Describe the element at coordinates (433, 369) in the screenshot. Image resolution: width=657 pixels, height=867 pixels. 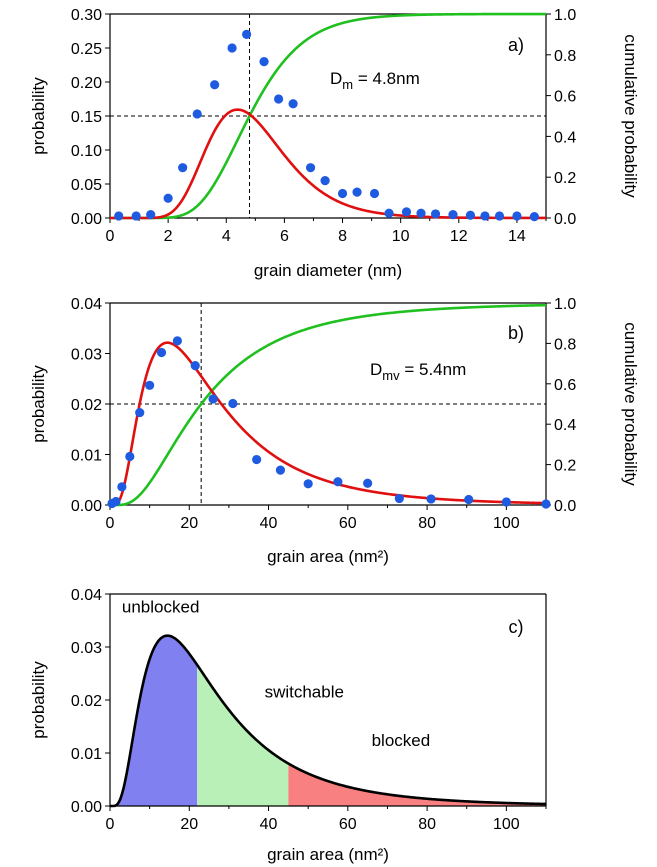
I see `annotation-rest: = 5.4nm` at that location.